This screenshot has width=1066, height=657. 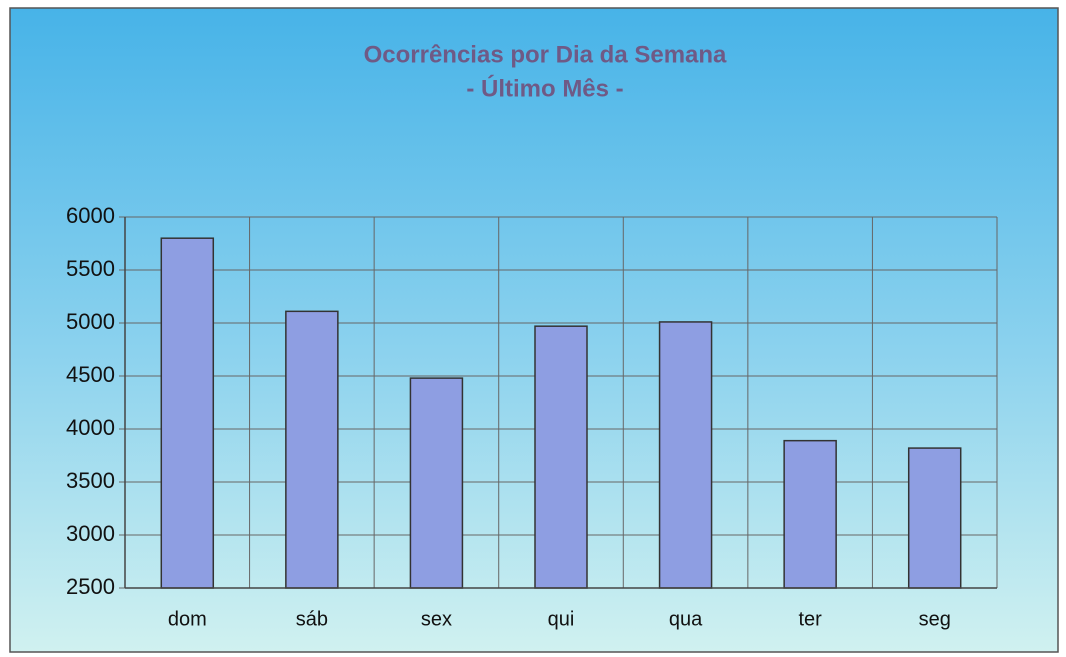 What do you see at coordinates (187, 619) in the screenshot?
I see `x-tick-label: dom` at bounding box center [187, 619].